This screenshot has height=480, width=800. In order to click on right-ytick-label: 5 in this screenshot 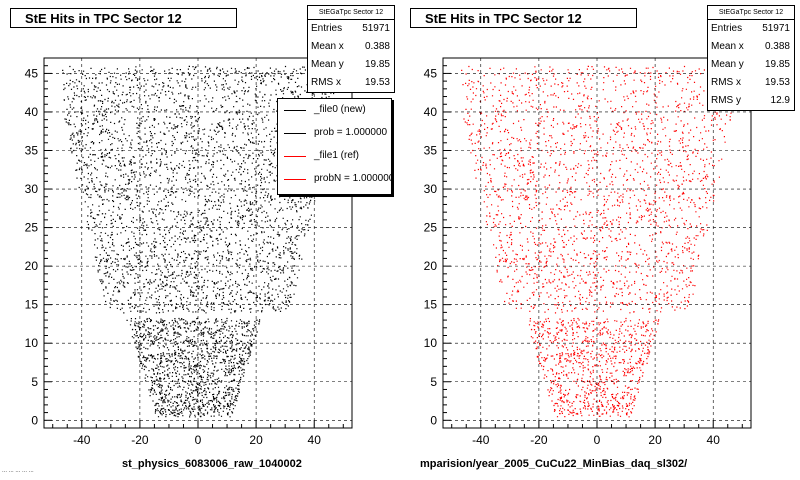, I will do `click(433, 382)`.